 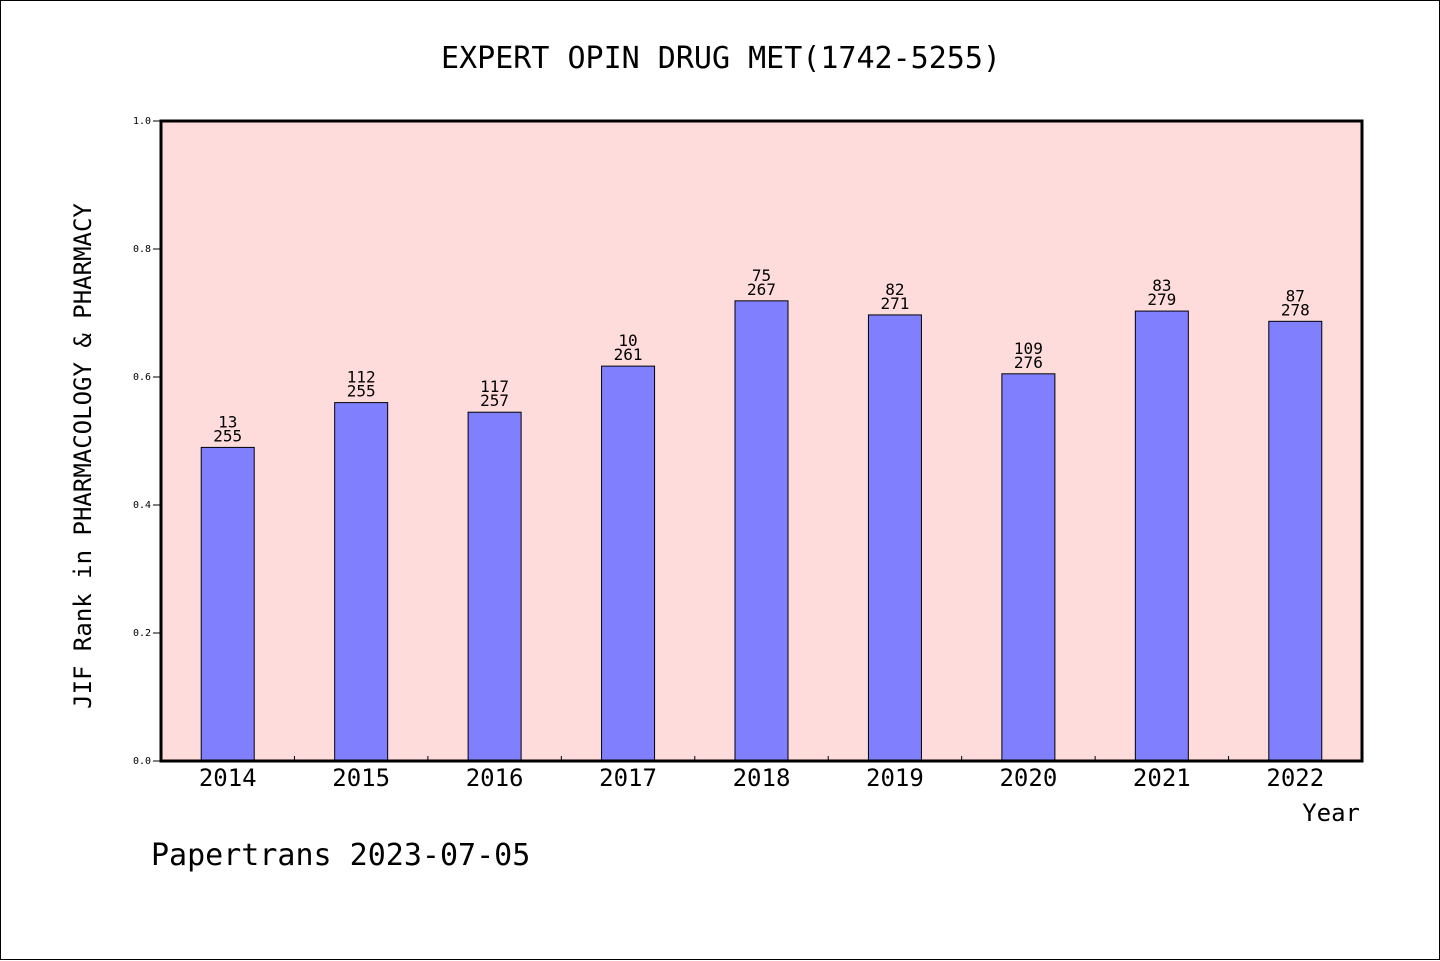 What do you see at coordinates (361, 582) in the screenshot?
I see `bar-2015` at bounding box center [361, 582].